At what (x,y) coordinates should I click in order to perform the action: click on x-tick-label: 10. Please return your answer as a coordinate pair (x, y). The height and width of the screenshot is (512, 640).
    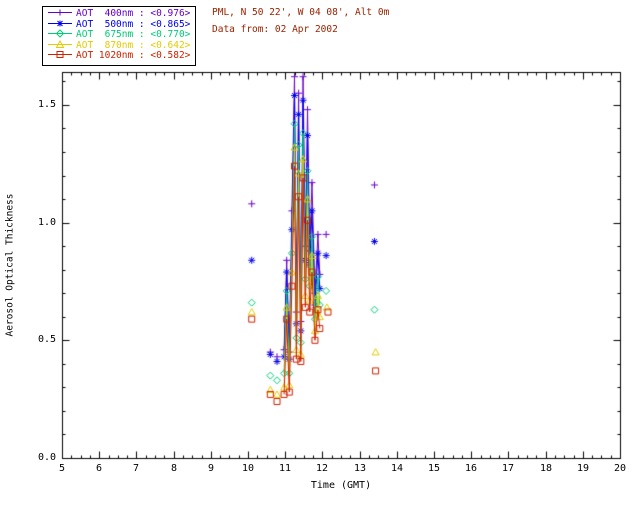
    Looking at the image, I should click on (248, 468).